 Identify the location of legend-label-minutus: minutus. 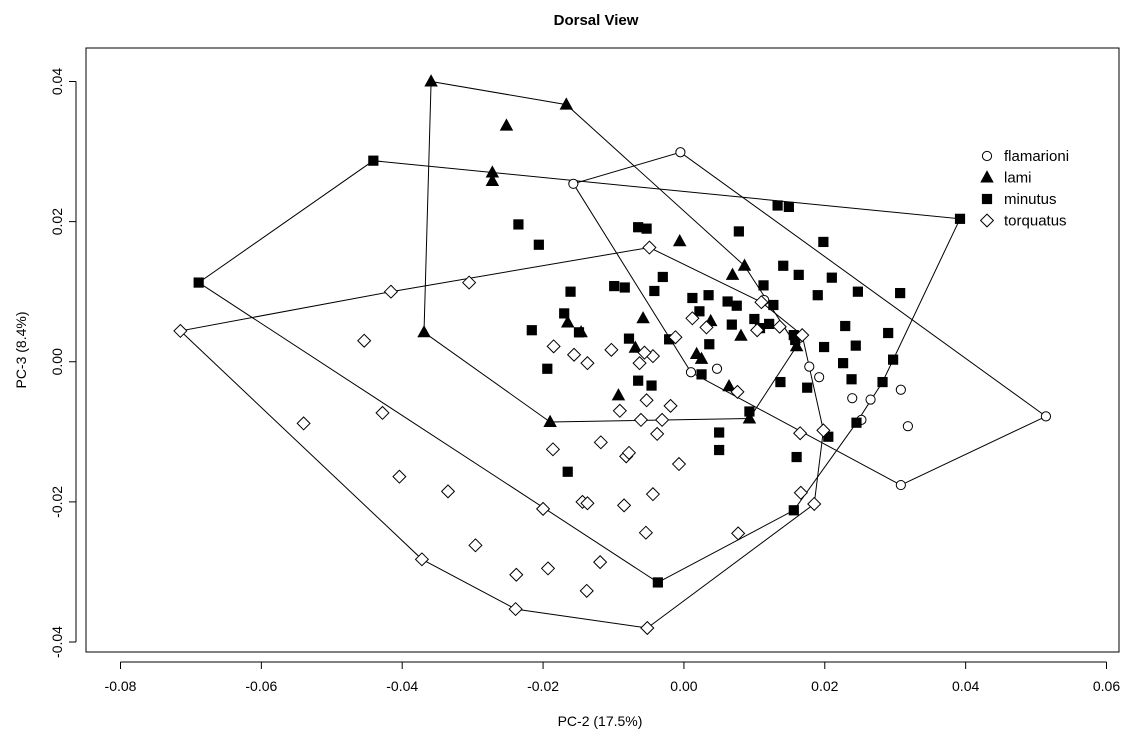
(1030, 199).